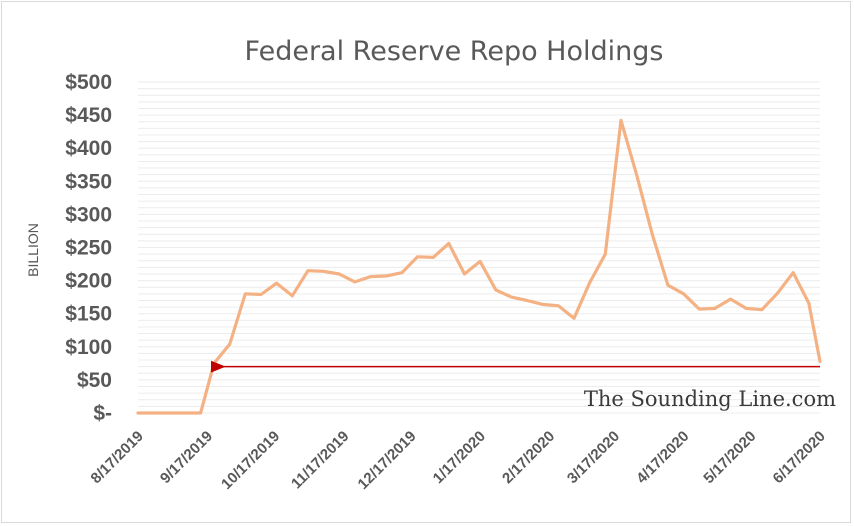 The height and width of the screenshot is (526, 854). I want to click on y-tick-label: $200, so click(88, 281).